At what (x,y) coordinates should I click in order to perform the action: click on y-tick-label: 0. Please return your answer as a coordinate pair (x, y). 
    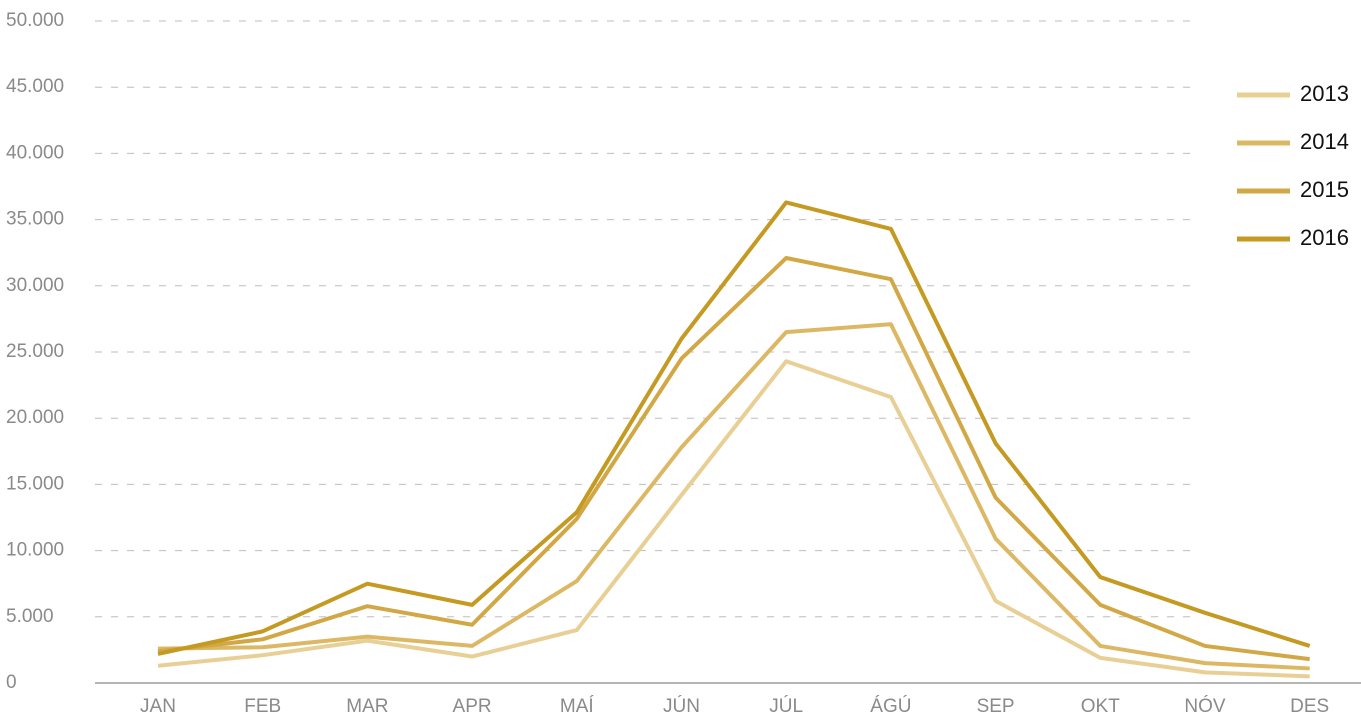
    Looking at the image, I should click on (11, 682).